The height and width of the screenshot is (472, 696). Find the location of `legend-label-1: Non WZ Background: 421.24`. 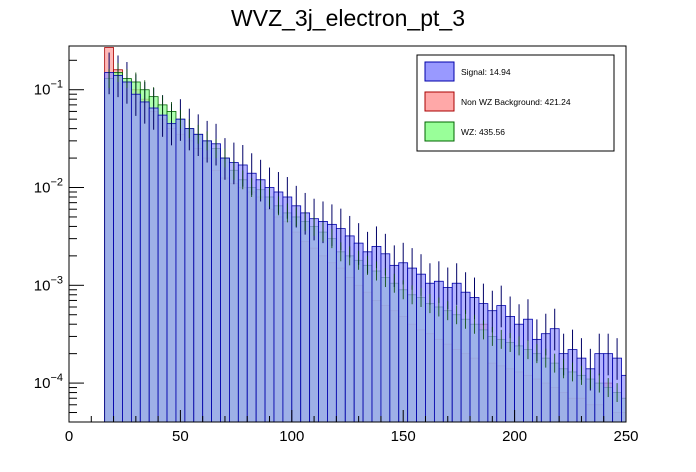

legend-label-1: Non WZ Background: 421.24 is located at coordinates (516, 102).